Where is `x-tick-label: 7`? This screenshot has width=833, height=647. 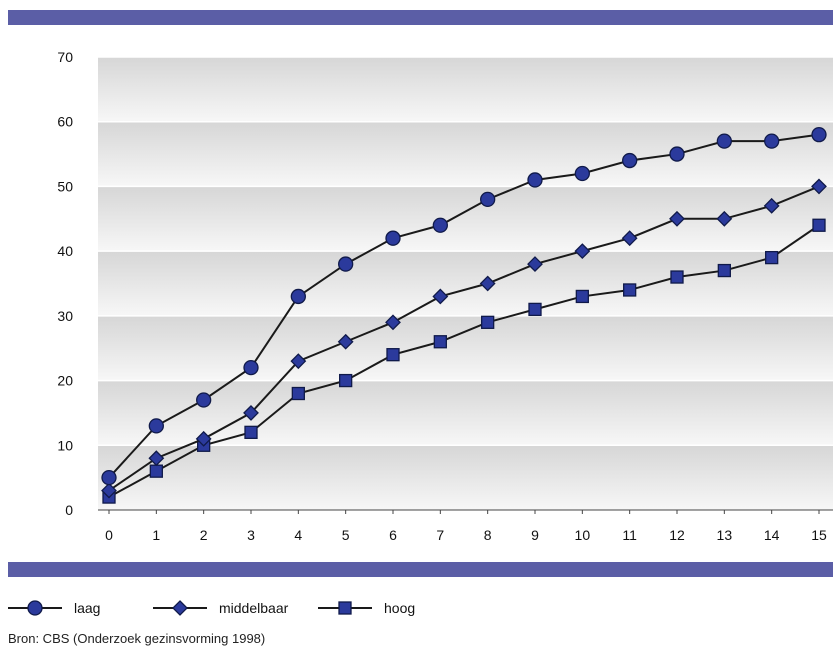 x-tick-label: 7 is located at coordinates (440, 535).